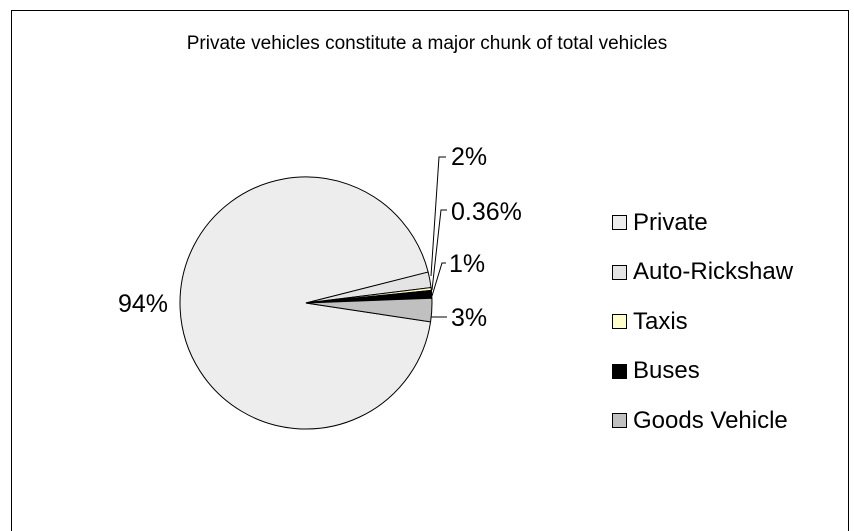 This screenshot has height=531, width=854. What do you see at coordinates (619, 272) in the screenshot?
I see `legend-swatch-auto-rickshaw` at bounding box center [619, 272].